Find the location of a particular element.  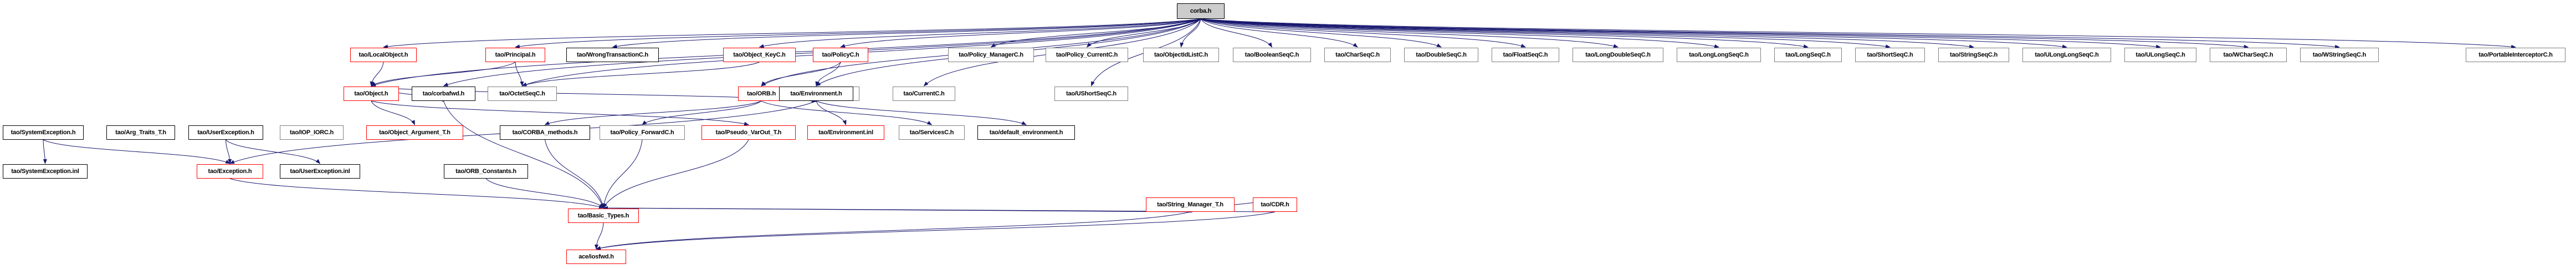

graph-edge-userexception-to-userexception_inl is located at coordinates (273, 151).